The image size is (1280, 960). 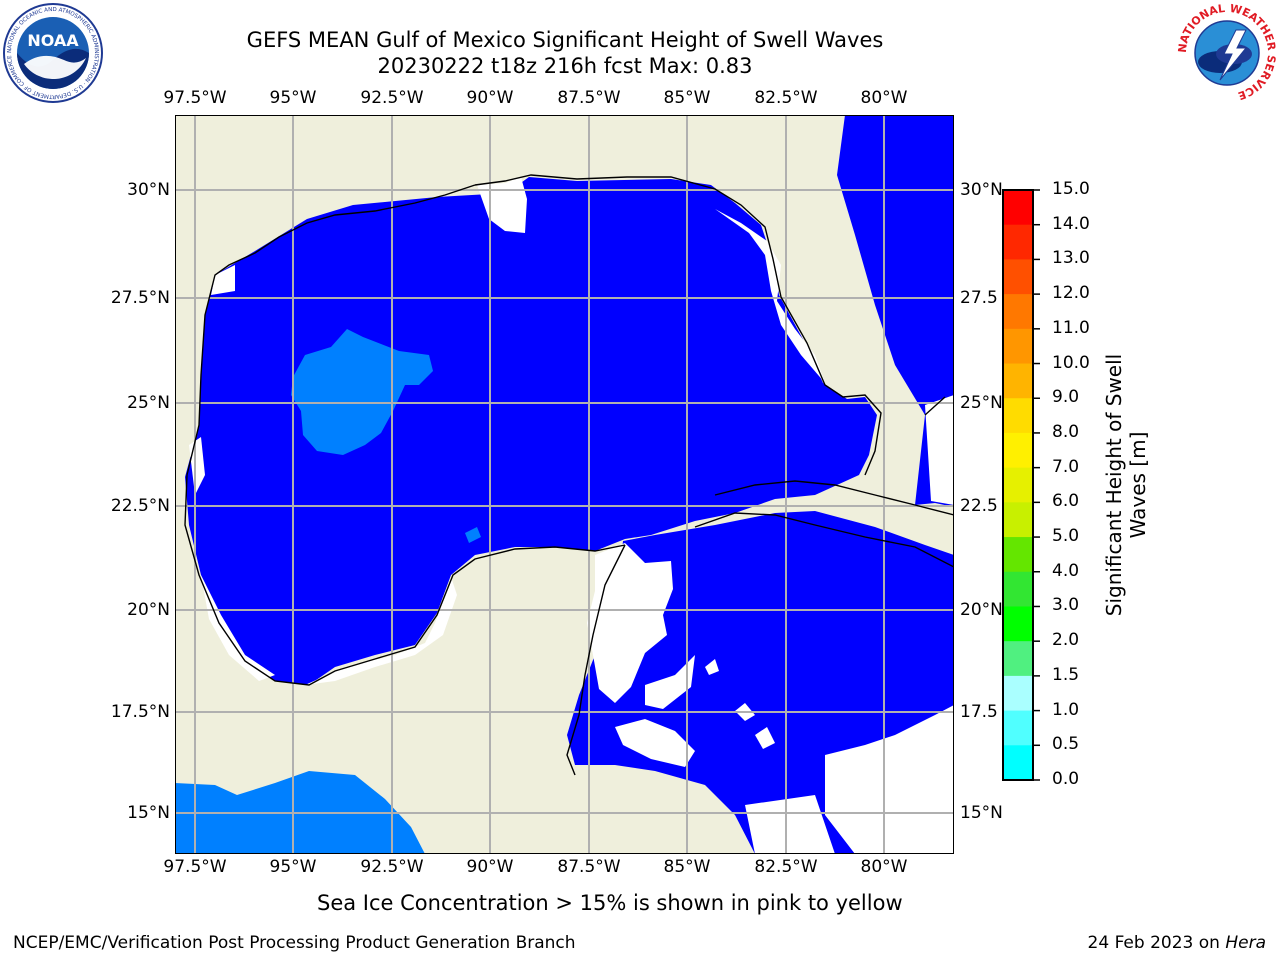 I want to click on bottom-lon-label: 92.5°W, so click(x=392, y=867).